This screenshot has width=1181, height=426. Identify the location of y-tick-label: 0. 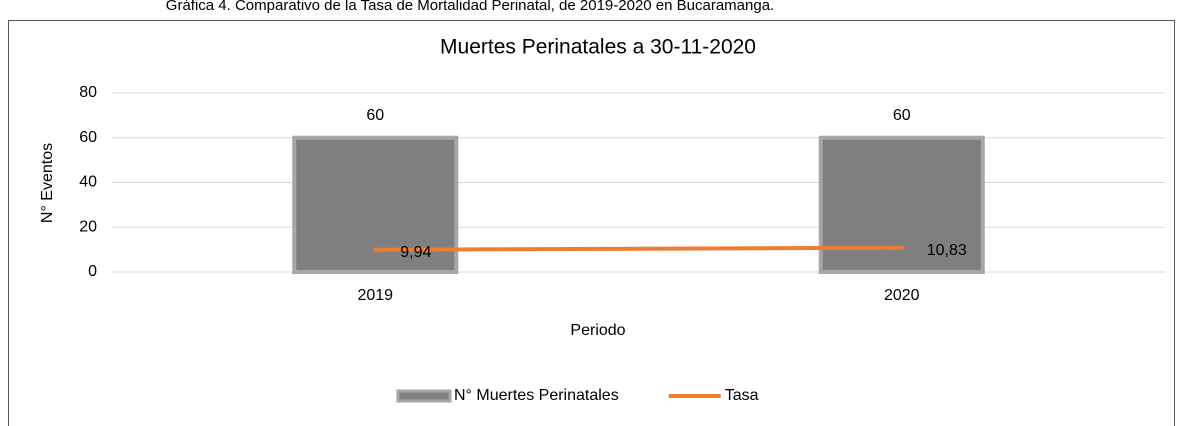
(92, 271).